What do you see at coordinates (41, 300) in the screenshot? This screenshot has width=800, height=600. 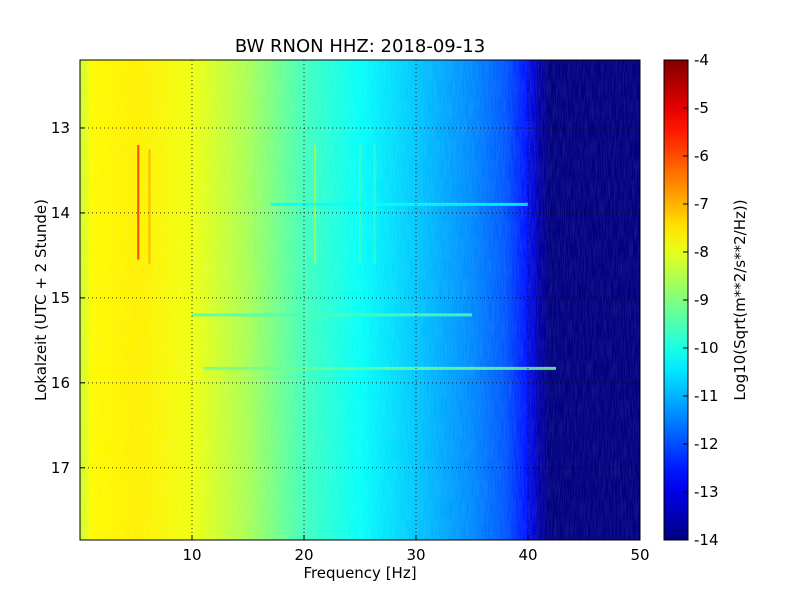 I see `y-axis-label: Lokalzeit (UTC + 2 Stunde)` at bounding box center [41, 300].